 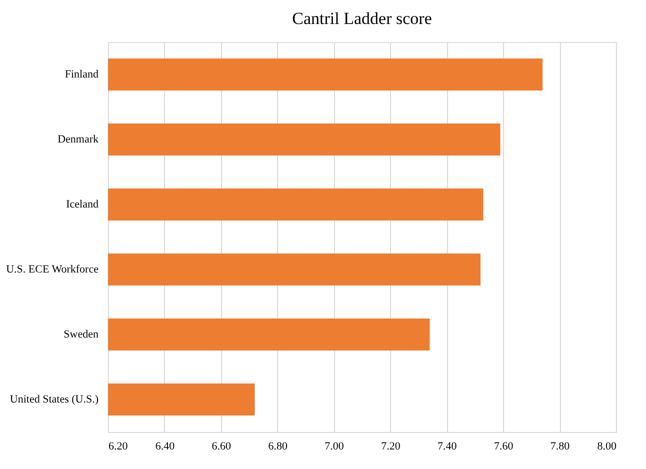 What do you see at coordinates (118, 446) in the screenshot?
I see `x-tick-label: 6.20` at bounding box center [118, 446].